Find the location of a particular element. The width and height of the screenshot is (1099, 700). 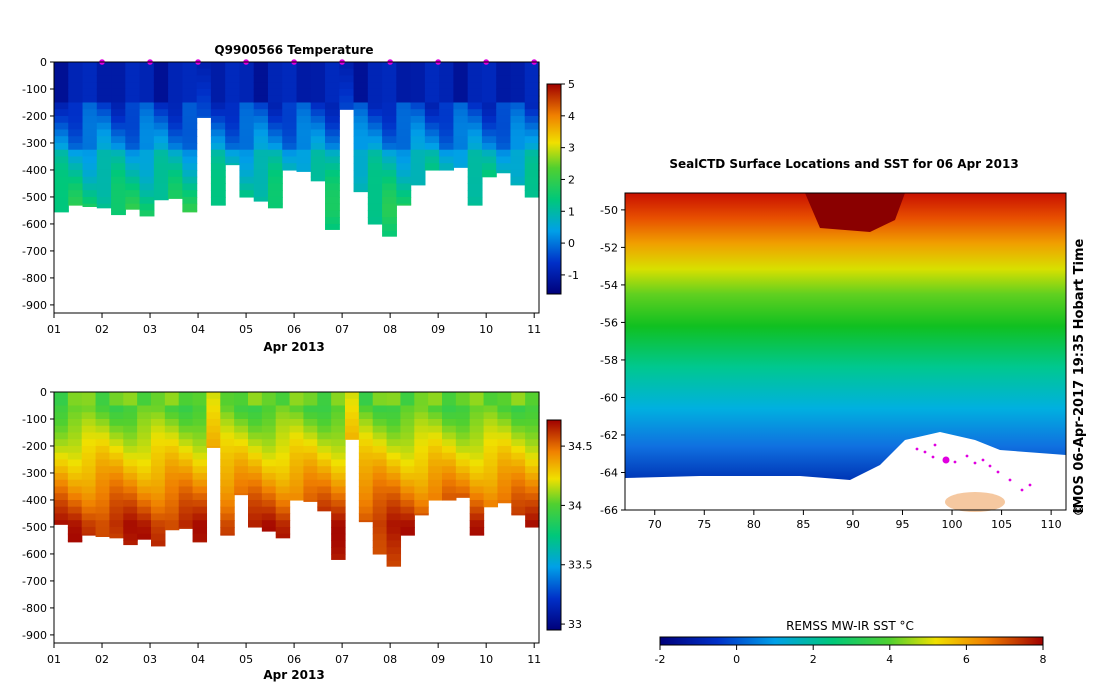

y-tick-label: -100 is located at coordinates (34, 89).